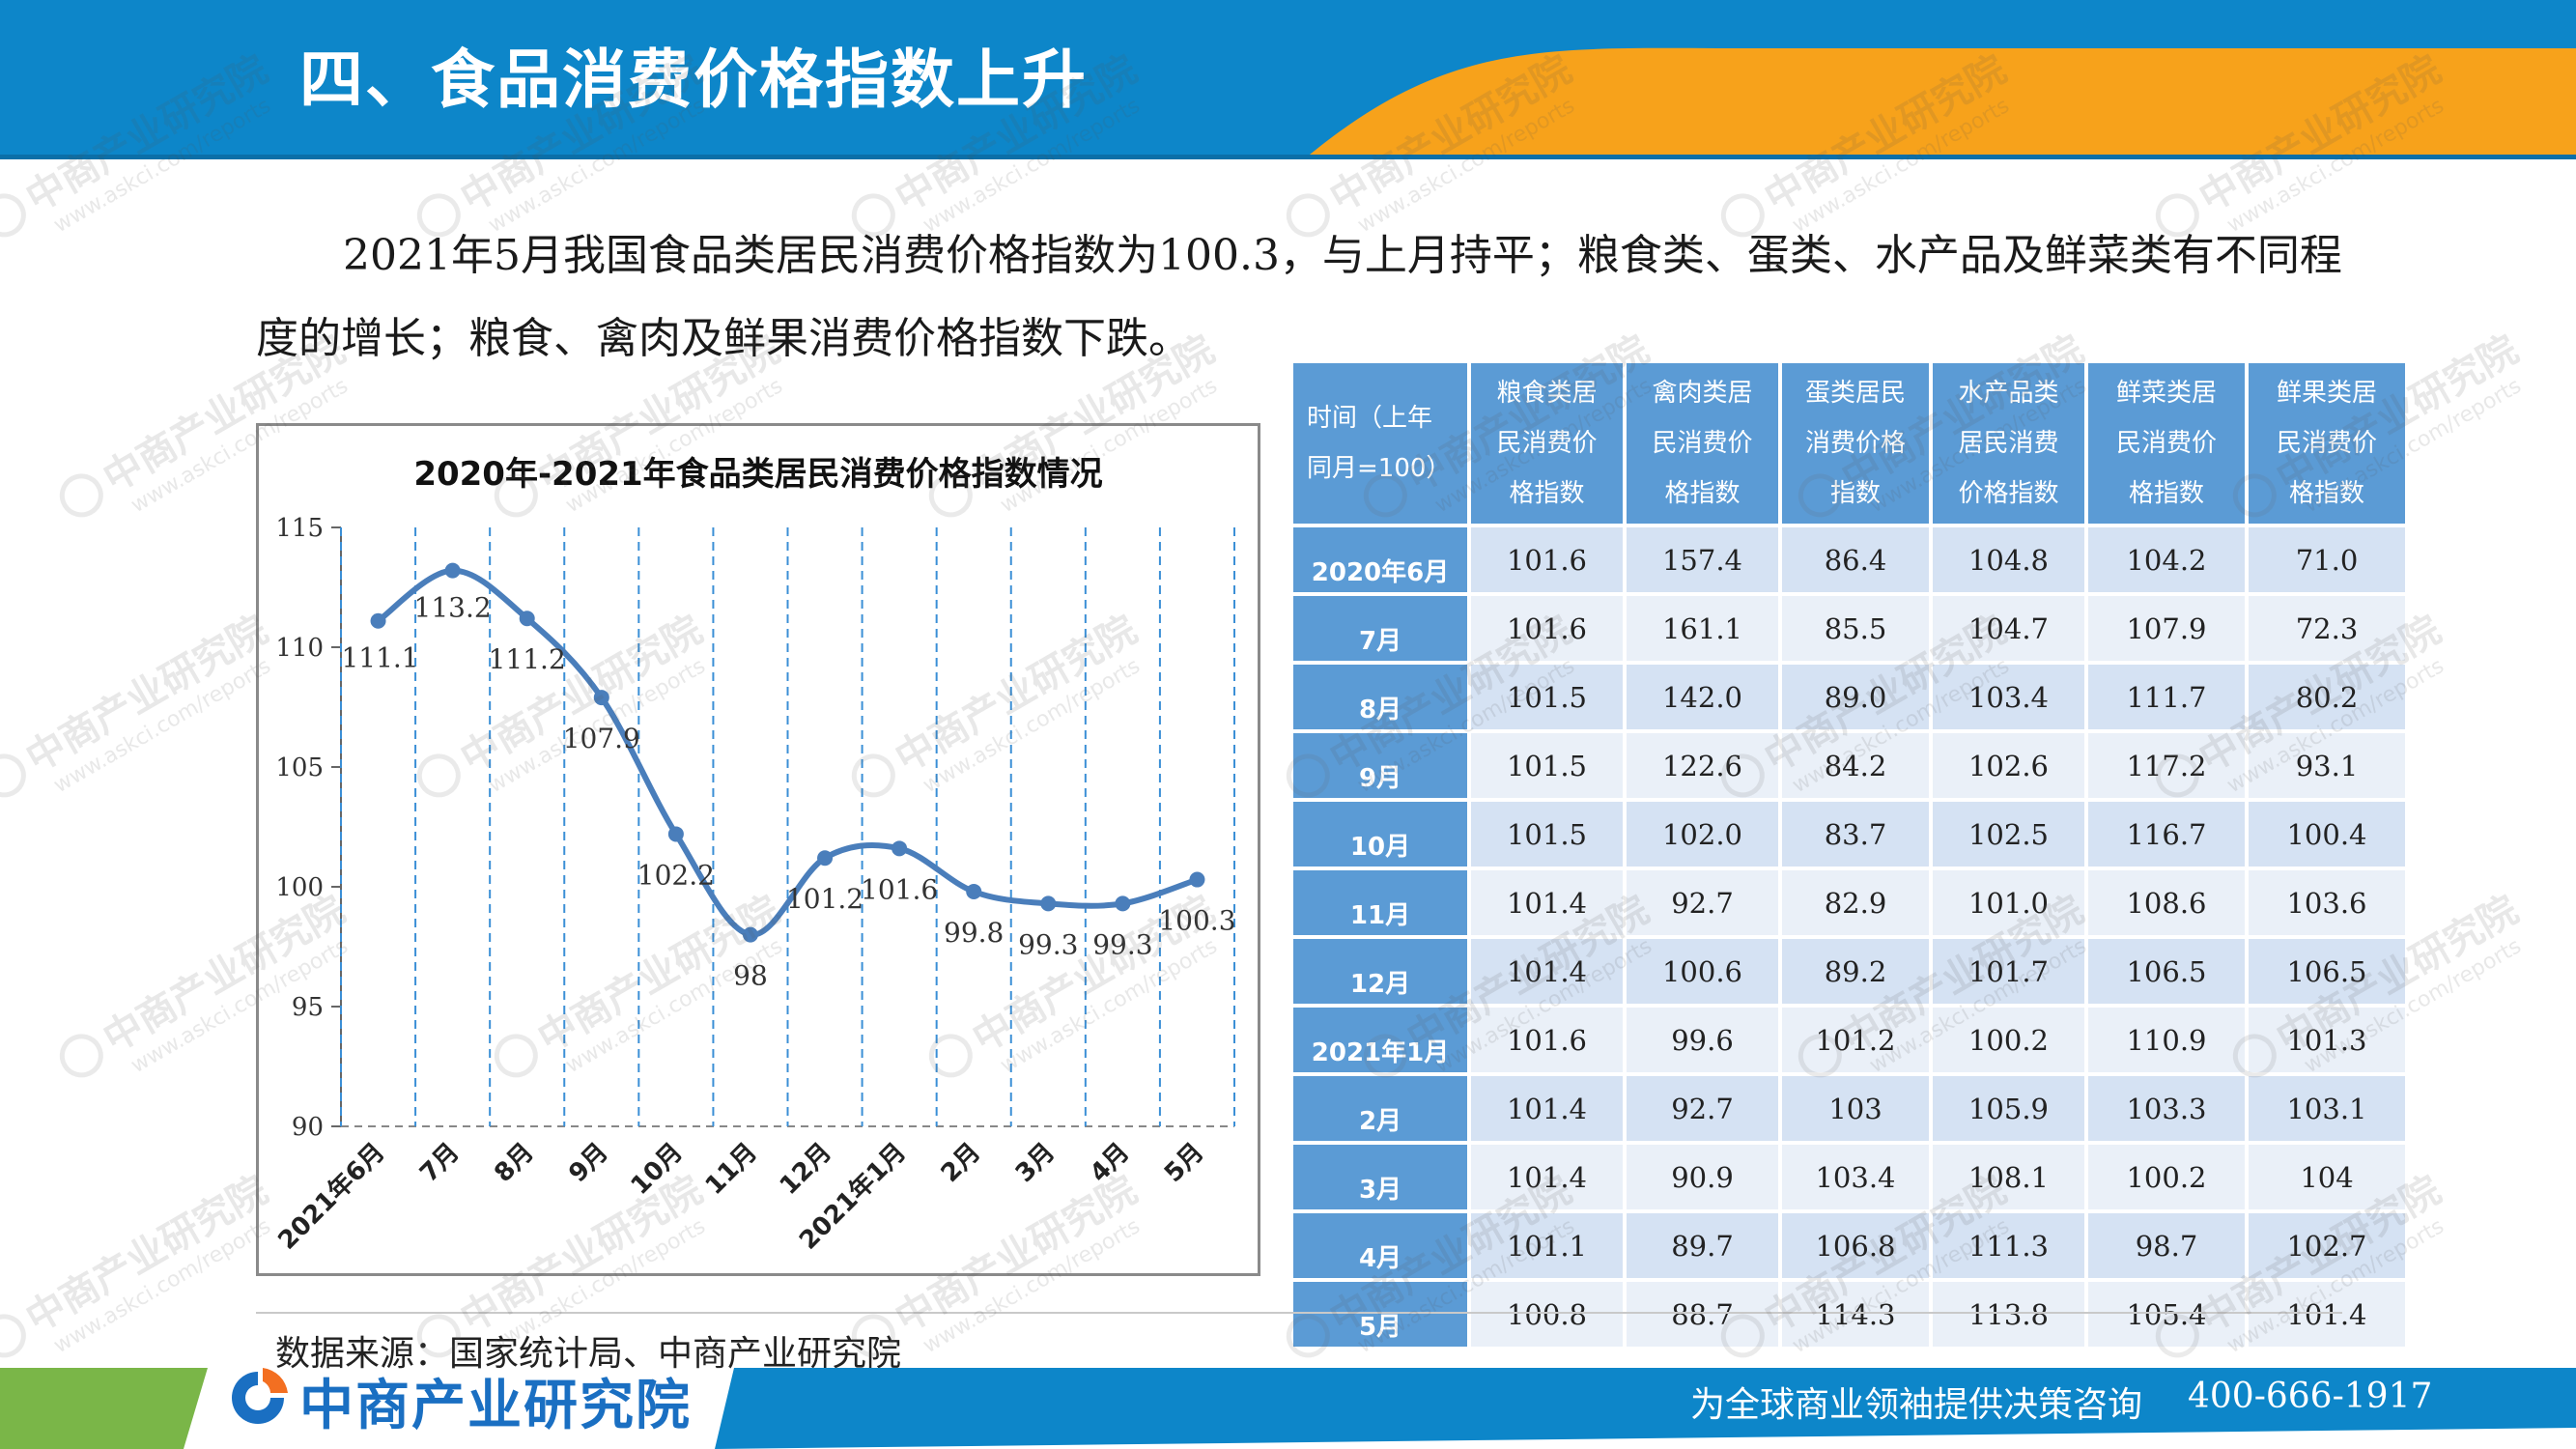 This screenshot has height=1449, width=2576. Describe the element at coordinates (1547, 1245) in the screenshot. I see `table-cell: 101.1` at that location.